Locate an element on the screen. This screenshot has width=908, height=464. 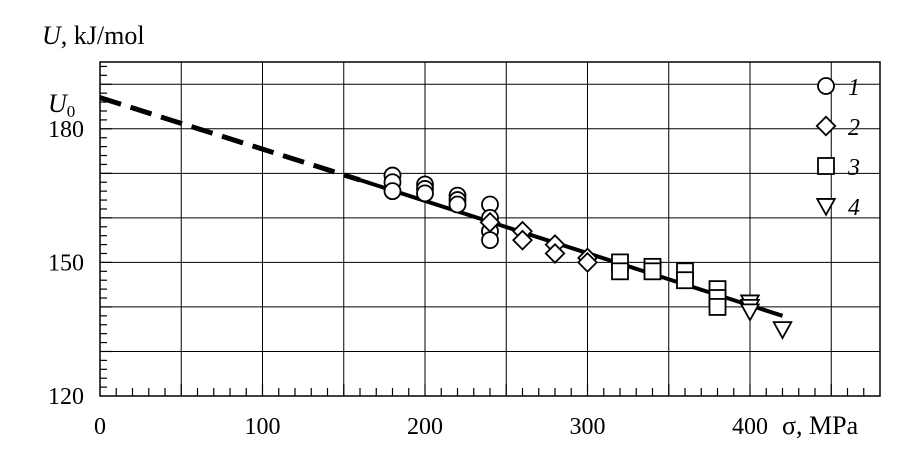
x-tick-label: 0 is located at coordinates (100, 427).